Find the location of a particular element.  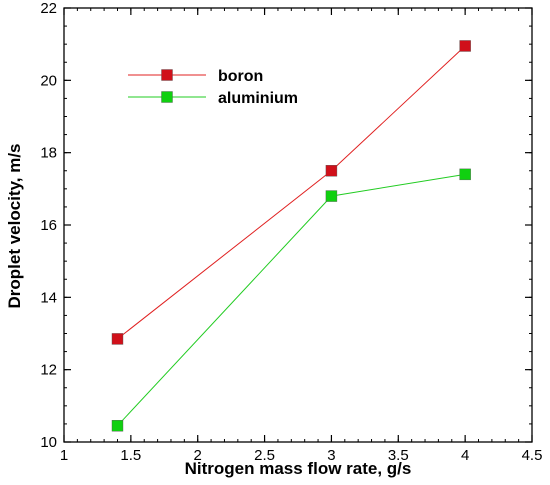

legend-marker-aluminium is located at coordinates (167, 97).